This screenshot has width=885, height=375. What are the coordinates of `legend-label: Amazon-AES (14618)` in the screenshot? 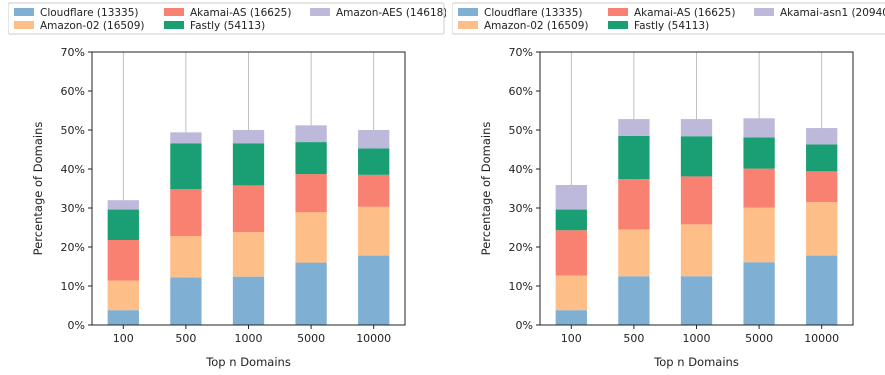 It's located at (391, 13).